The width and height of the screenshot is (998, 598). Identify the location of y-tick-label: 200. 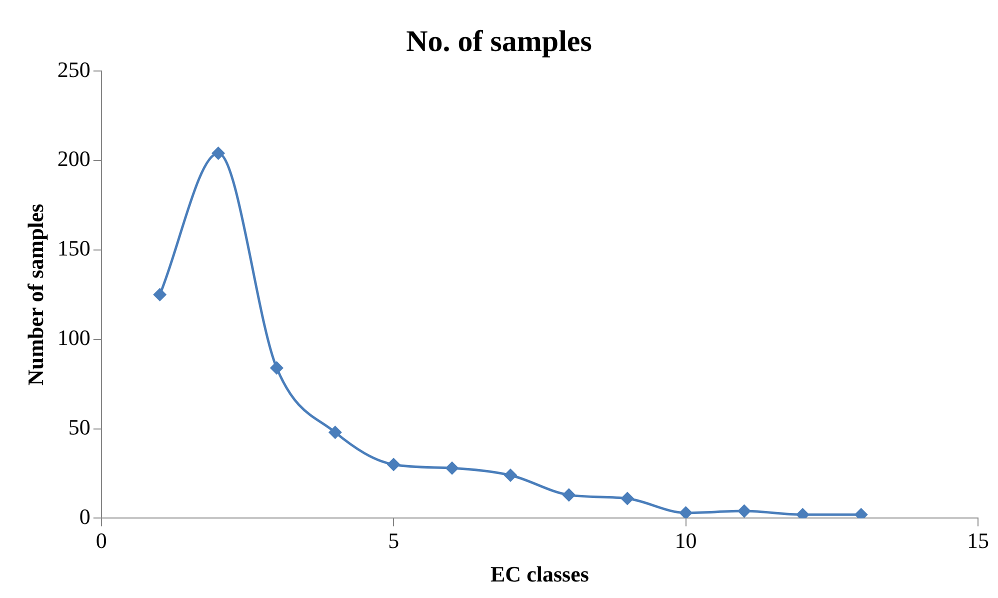
(73, 159).